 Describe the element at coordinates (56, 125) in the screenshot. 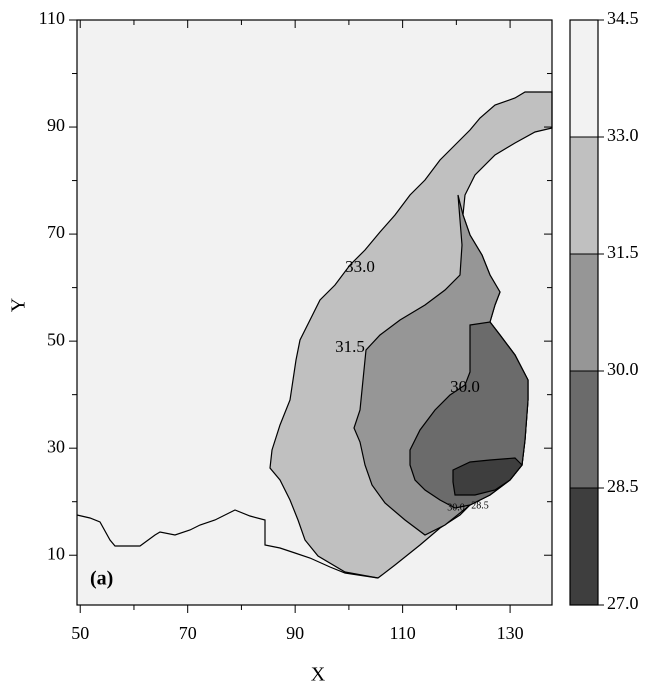

I see `y-tick-label: 90` at that location.